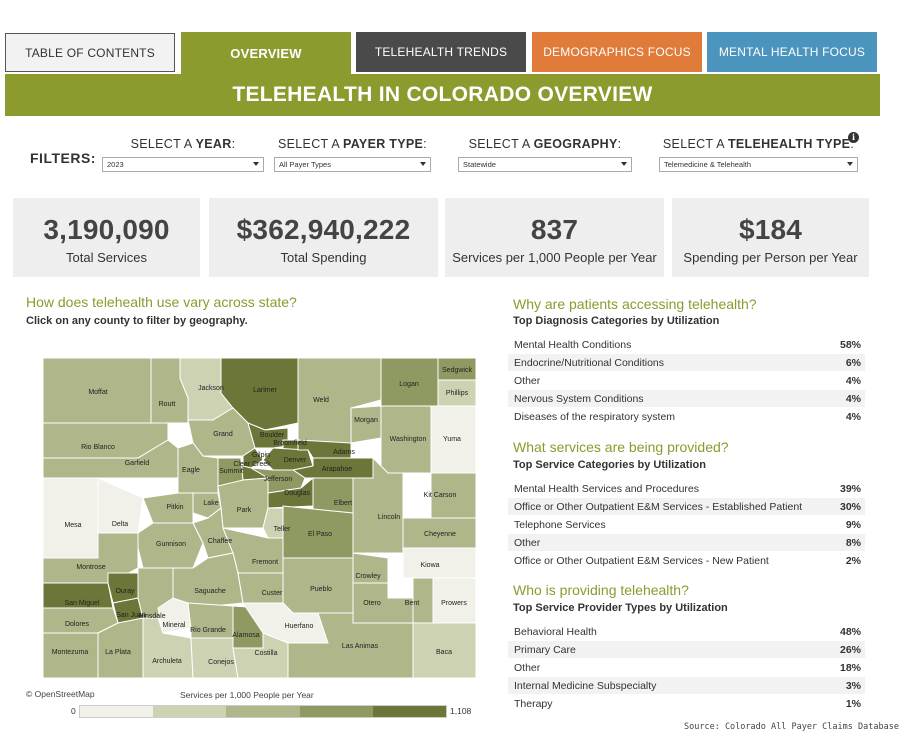  Describe the element at coordinates (223, 434) in the screenshot. I see `county-label: Grand` at that location.